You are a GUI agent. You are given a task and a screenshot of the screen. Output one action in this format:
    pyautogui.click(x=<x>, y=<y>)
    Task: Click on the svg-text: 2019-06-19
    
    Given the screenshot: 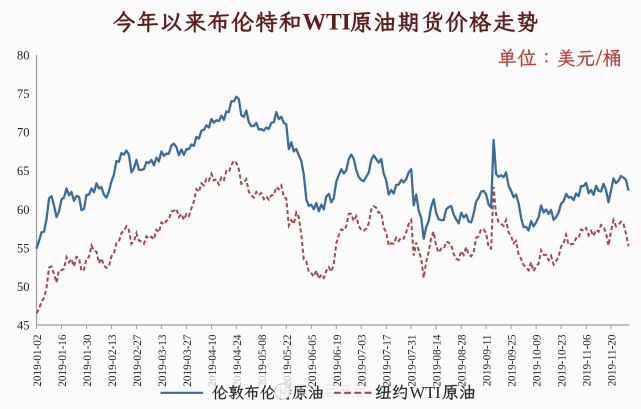 What is the action you would take?
    pyautogui.click(x=338, y=360)
    